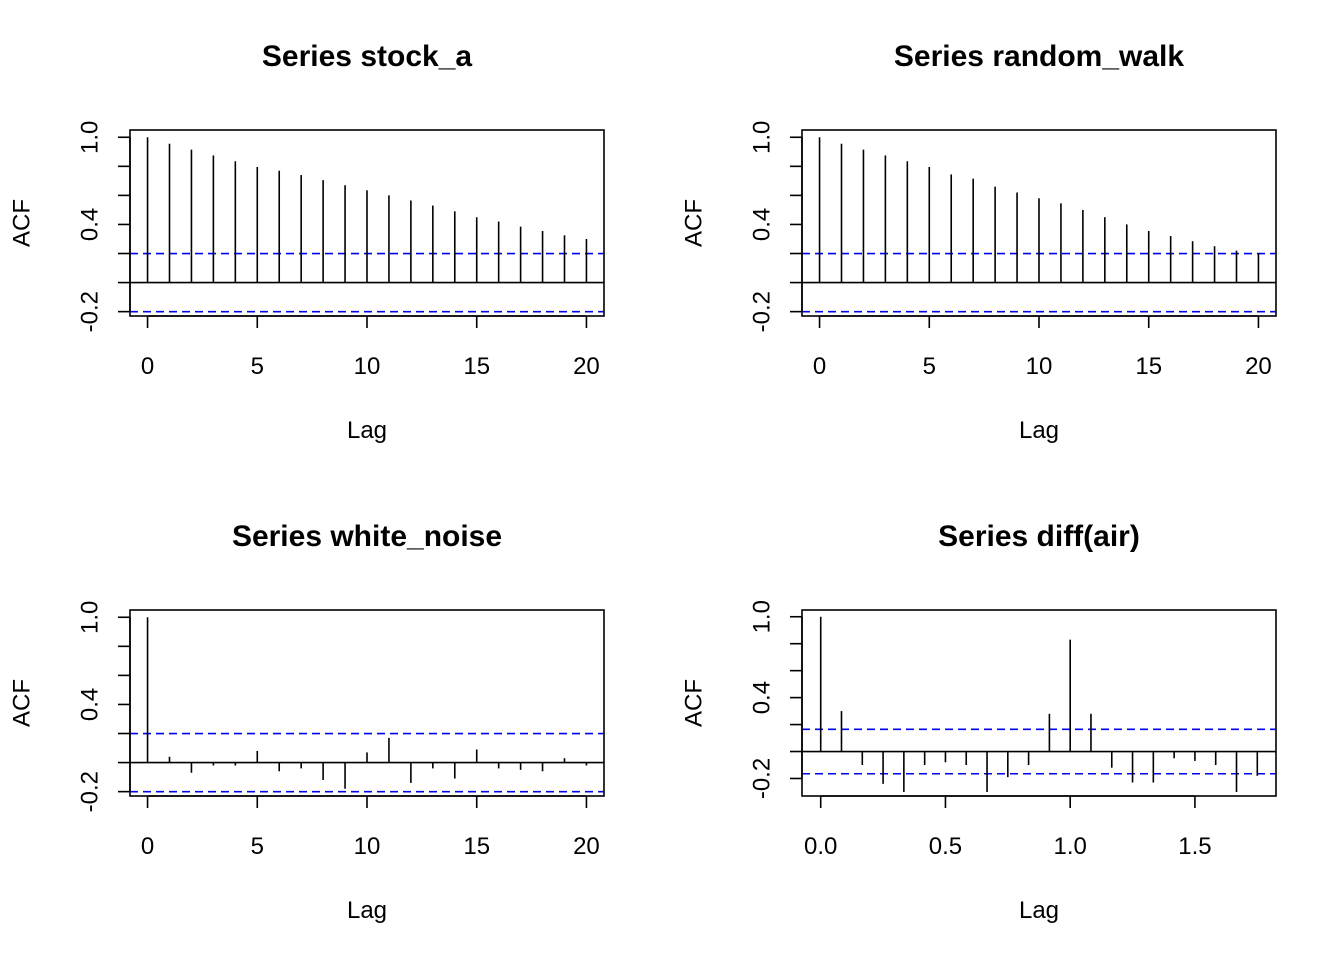 This screenshot has height=960, width=1344. Describe the element at coordinates (367, 56) in the screenshot. I see `chart-title: Series stock_a` at that location.